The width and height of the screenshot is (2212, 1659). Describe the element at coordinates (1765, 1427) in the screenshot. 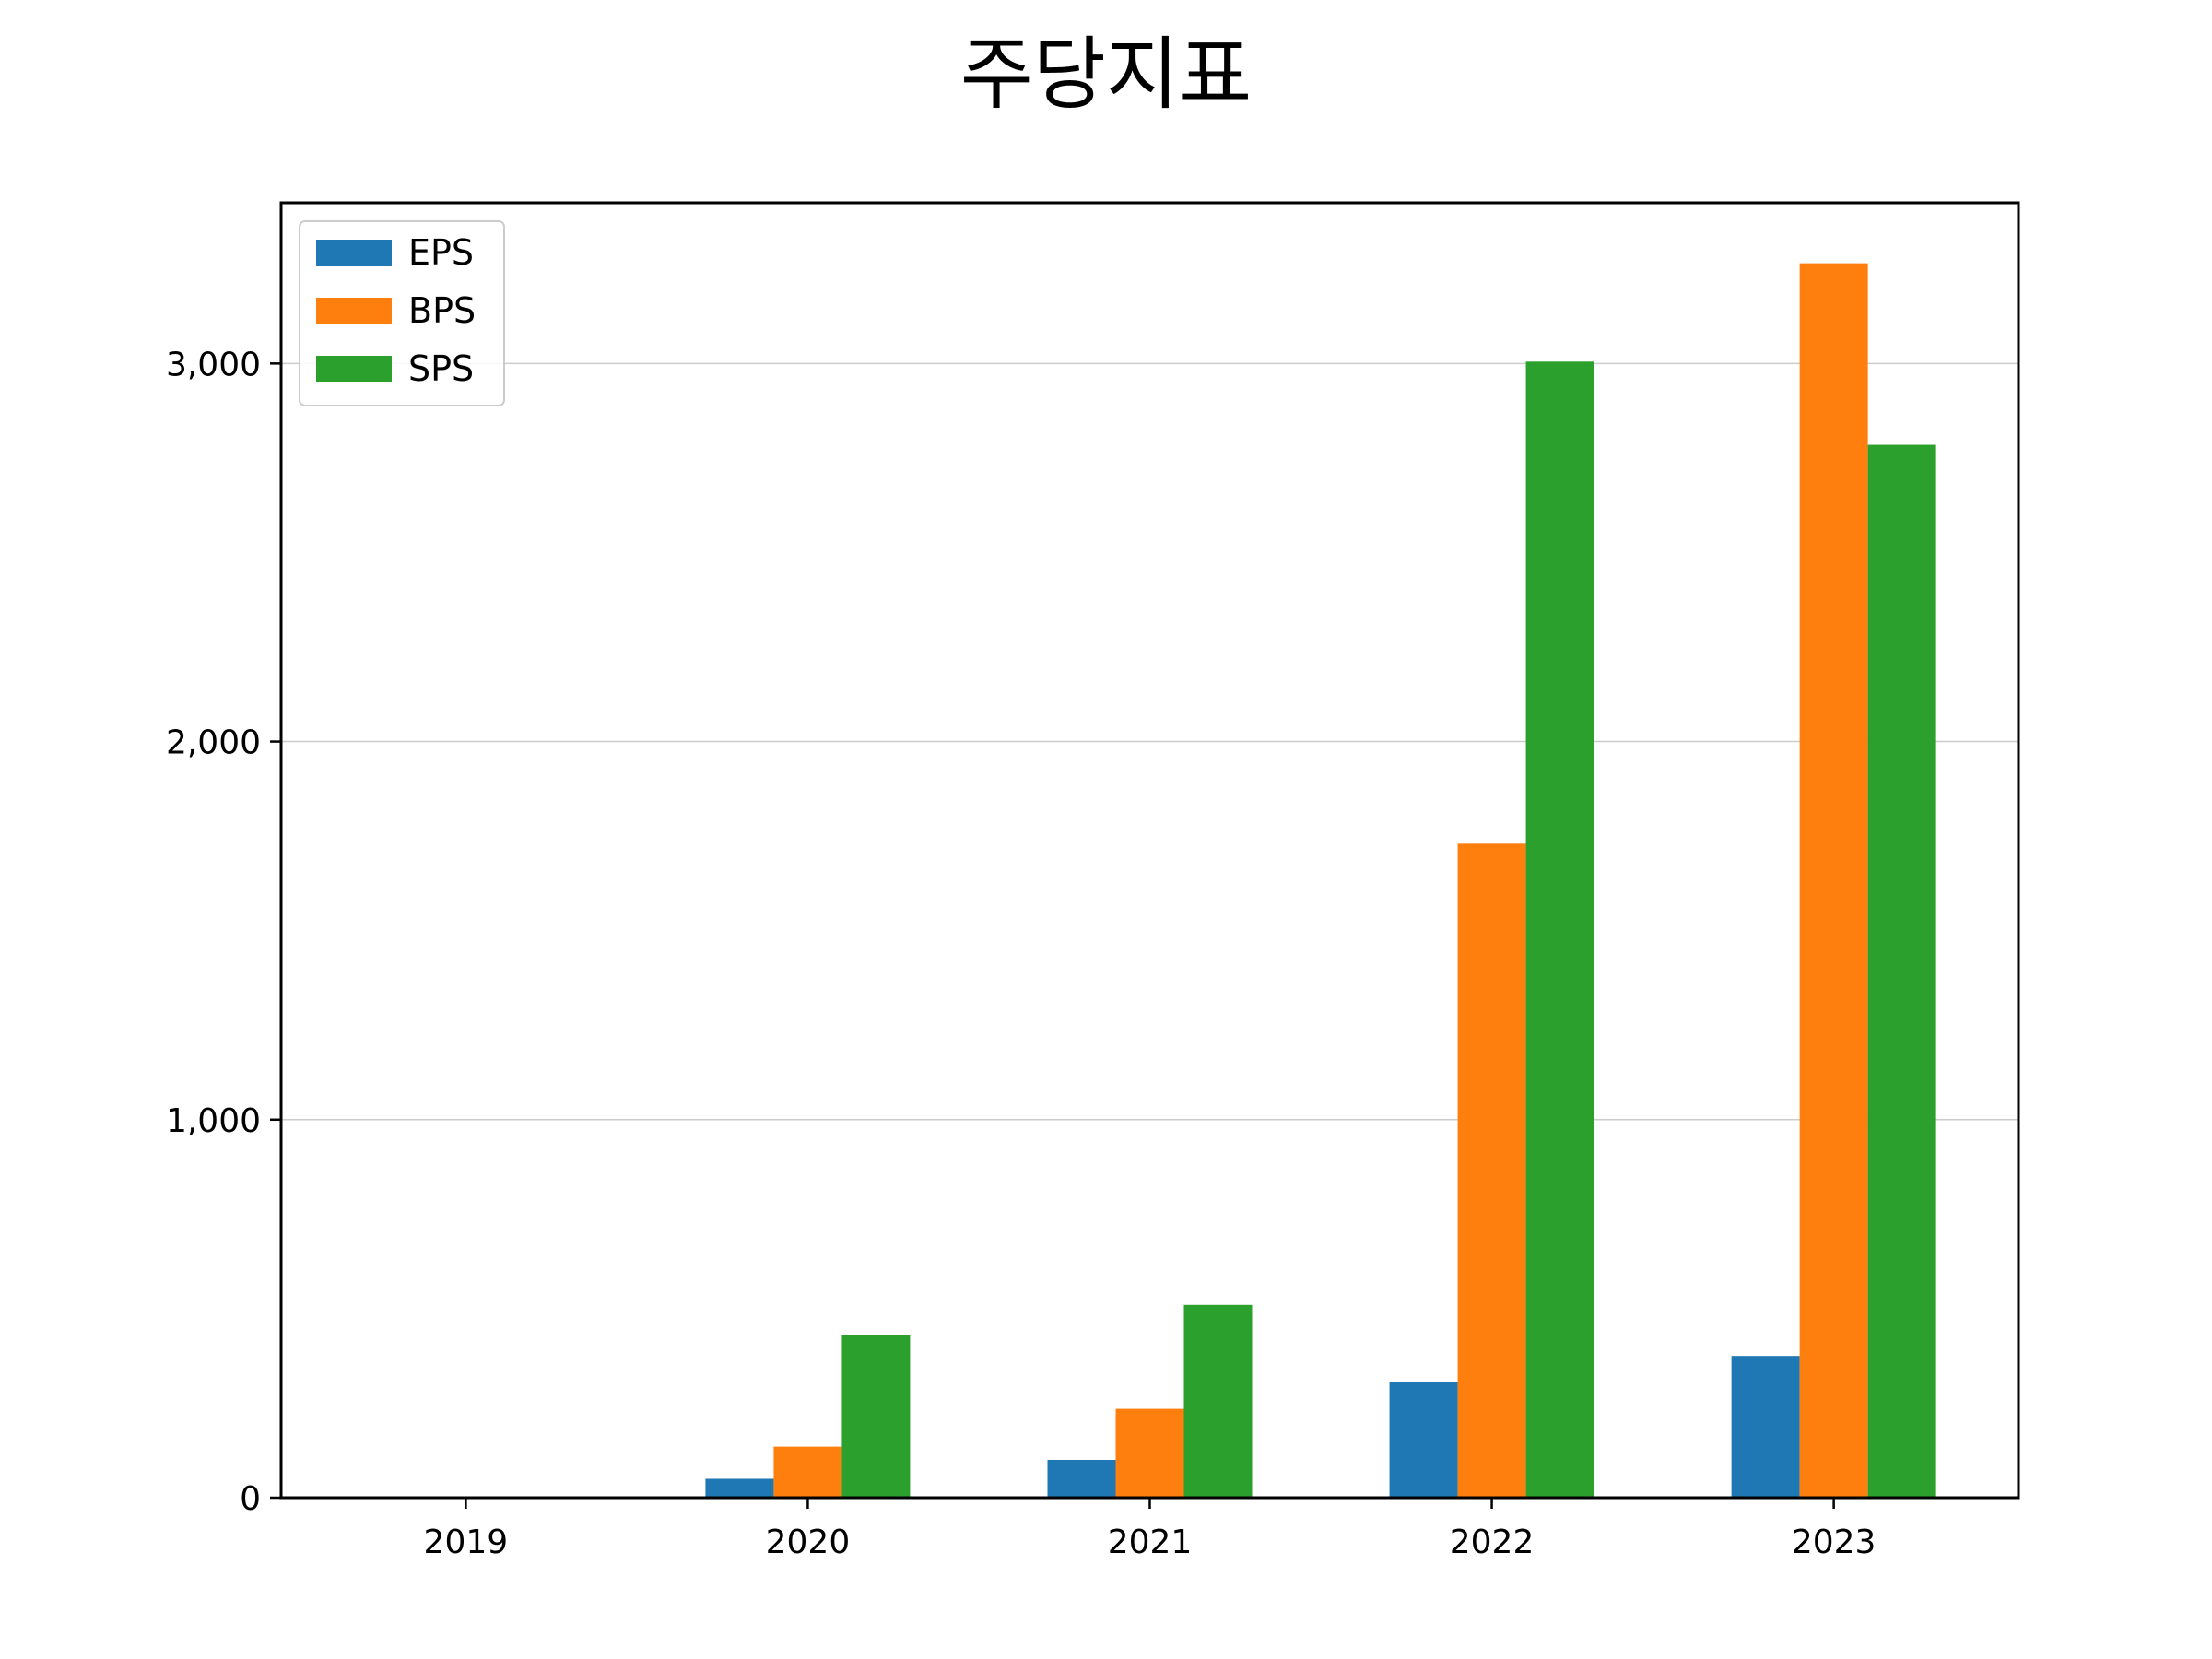

I see `bar-eps-2023` at that location.